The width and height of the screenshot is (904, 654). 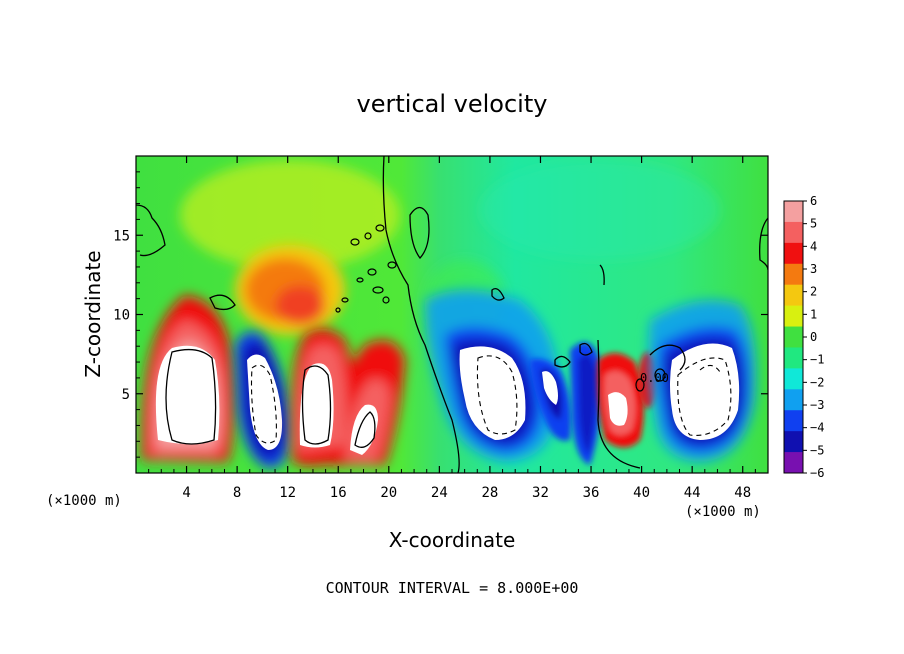 I want to click on colorbar-label: −1, so click(x=817, y=360).